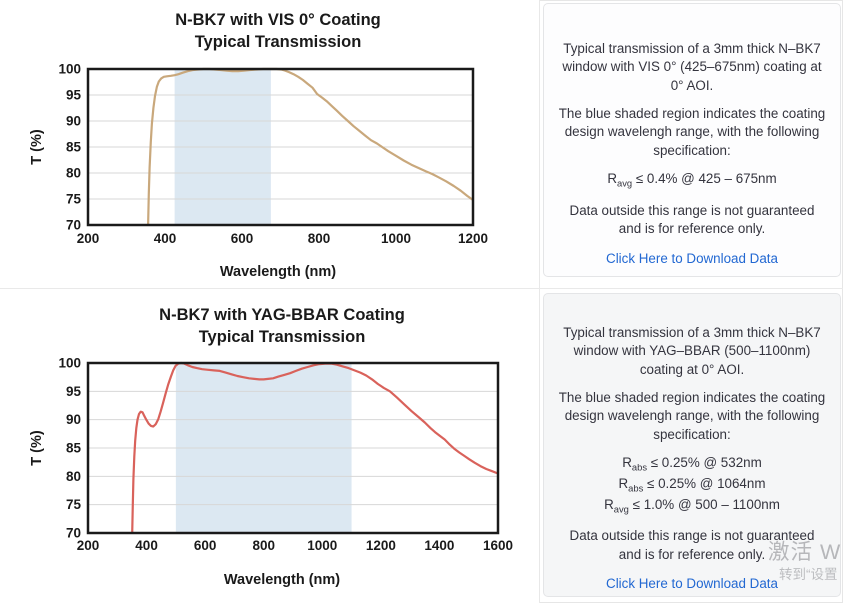 The width and height of the screenshot is (843, 603). I want to click on chart-title-line1: N-BK7 with YAG-BBAR Coating, so click(282, 315).